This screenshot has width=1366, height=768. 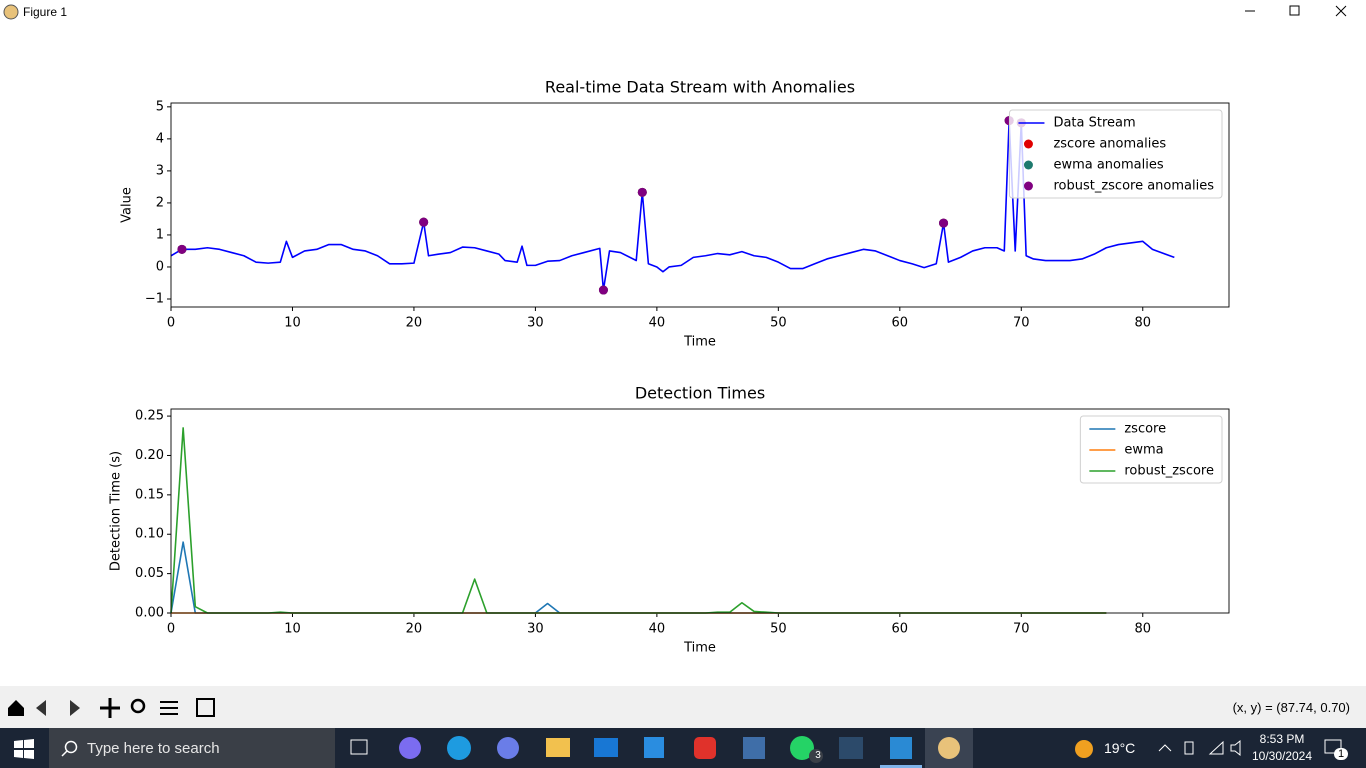 What do you see at coordinates (683, 12) in the screenshot?
I see `title-bar: Figure 1` at bounding box center [683, 12].